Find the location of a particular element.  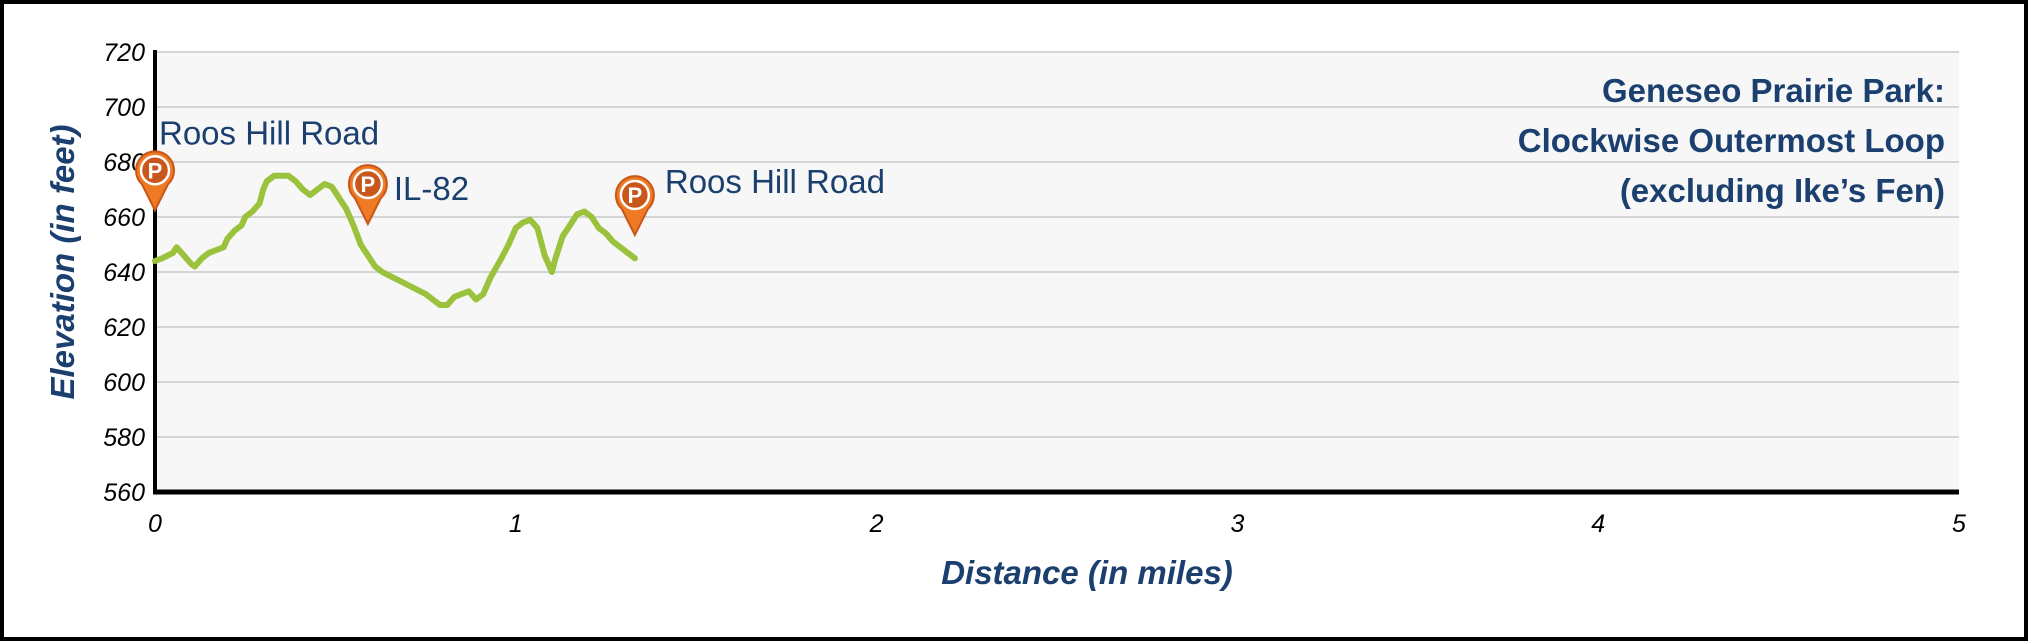

x-axis-label: Distance (in miles) is located at coordinates (1087, 572).